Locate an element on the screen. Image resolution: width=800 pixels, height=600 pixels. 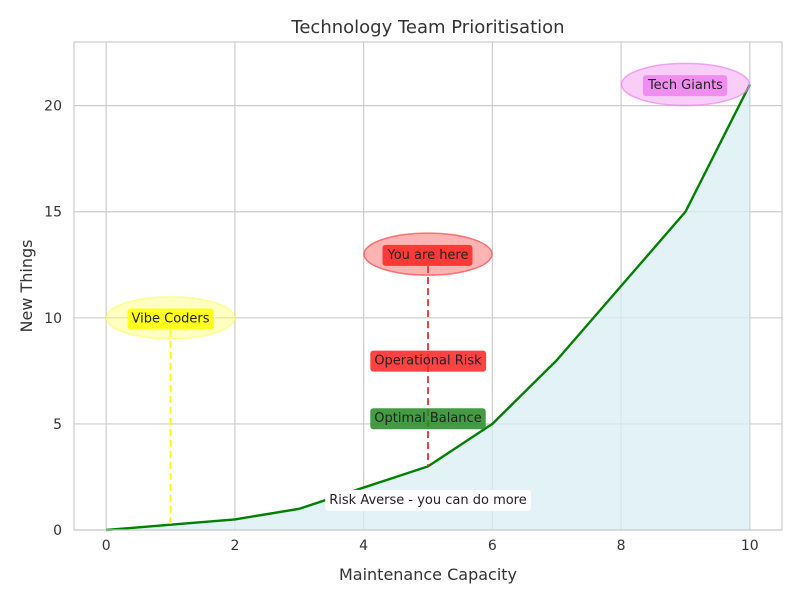
y-tick-label: 20 is located at coordinates (53, 107).